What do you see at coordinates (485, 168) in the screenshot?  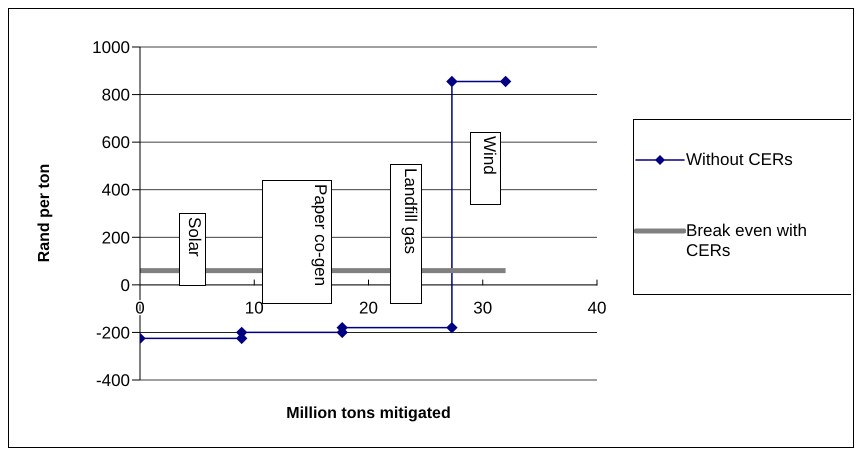 I see `label-box: Wind` at bounding box center [485, 168].